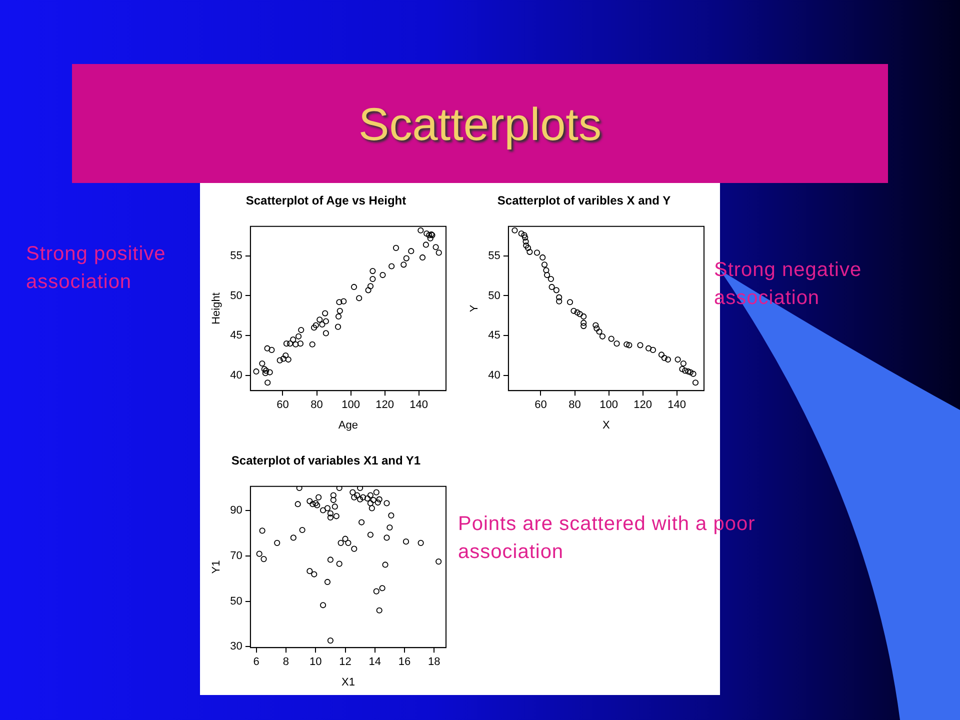 Image resolution: width=960 pixels, height=720 pixels. I want to click on x-tick-label: 18, so click(434, 662).